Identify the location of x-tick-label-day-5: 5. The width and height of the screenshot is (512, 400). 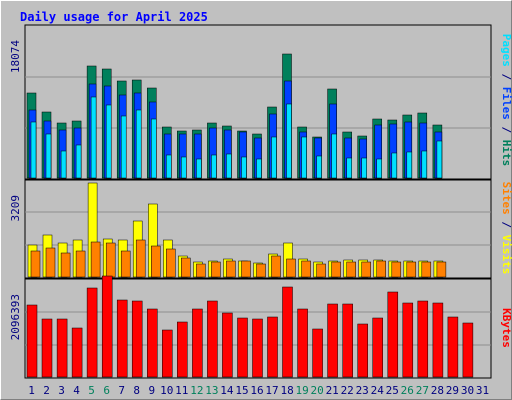
(91, 390).